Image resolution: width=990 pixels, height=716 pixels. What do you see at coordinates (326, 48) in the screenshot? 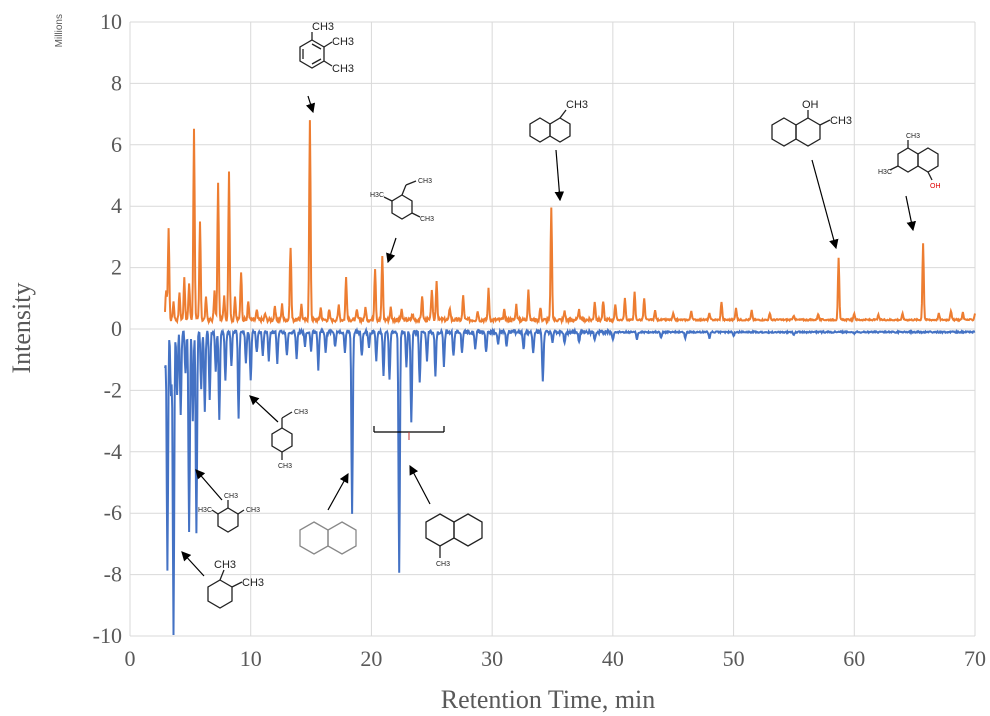
I see `structure-trimethylbenzene: CH3 CH3 CH3` at bounding box center [326, 48].